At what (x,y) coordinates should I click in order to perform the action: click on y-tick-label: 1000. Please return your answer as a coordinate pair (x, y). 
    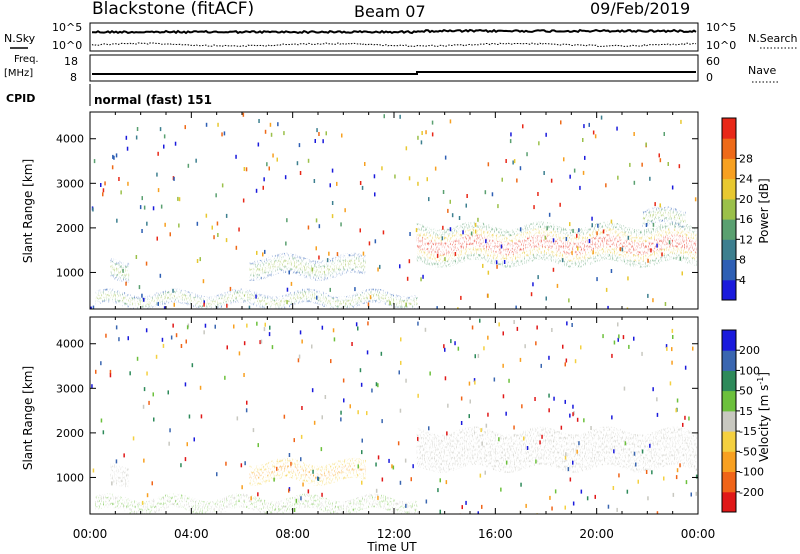
    Looking at the image, I should click on (70, 477).